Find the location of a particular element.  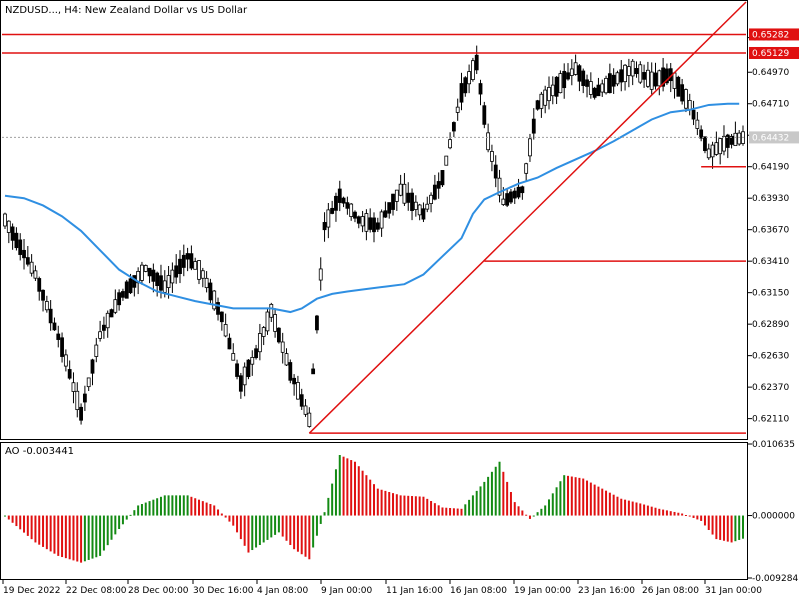

top-resistance-tag-text: 0.65282 is located at coordinates (770, 35).